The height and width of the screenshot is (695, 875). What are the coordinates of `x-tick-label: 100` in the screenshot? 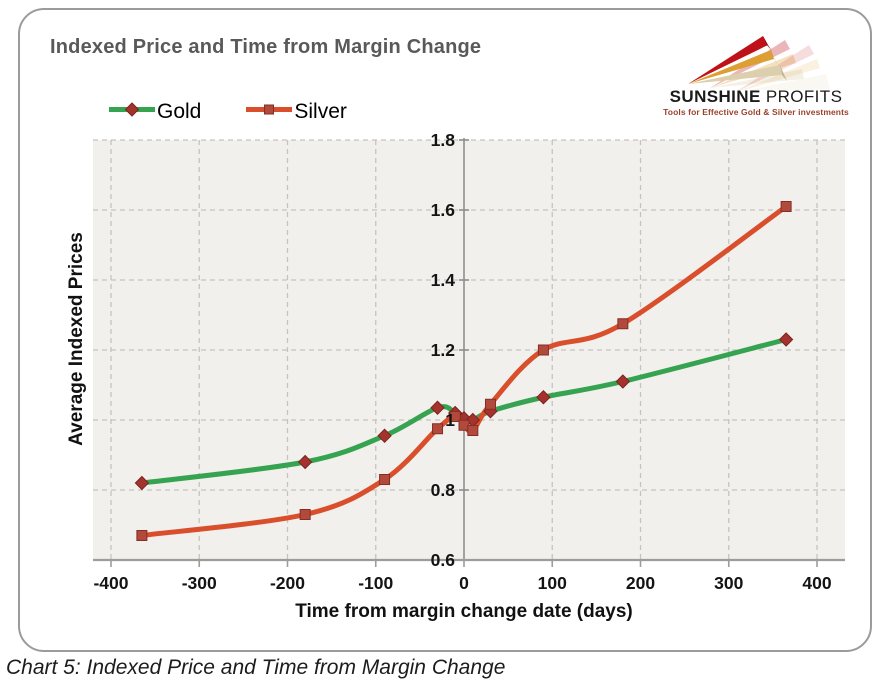 It's located at (552, 583).